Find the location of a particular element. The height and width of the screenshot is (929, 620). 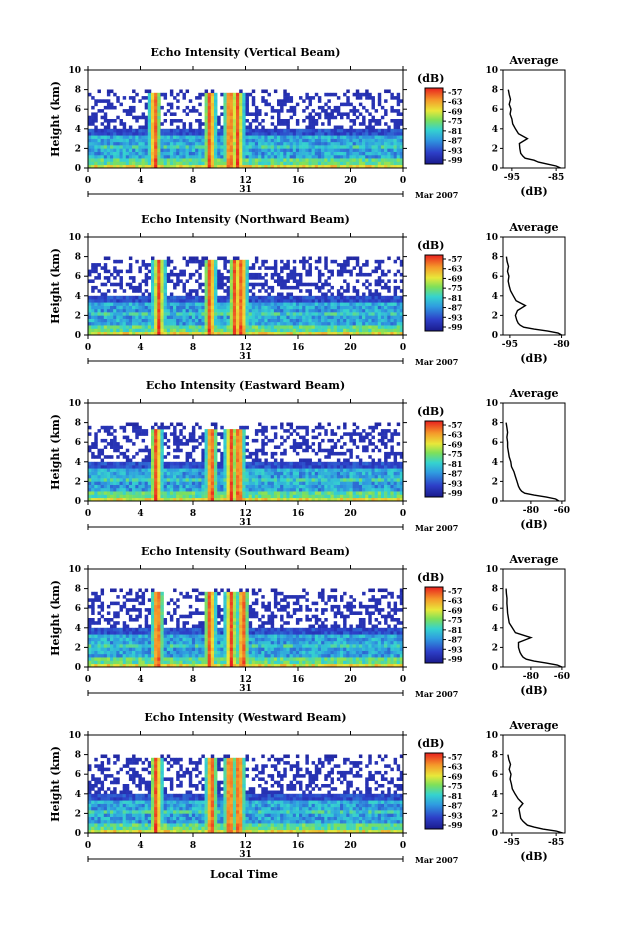

average-y-tick-label: 8 is located at coordinates (495, 258).